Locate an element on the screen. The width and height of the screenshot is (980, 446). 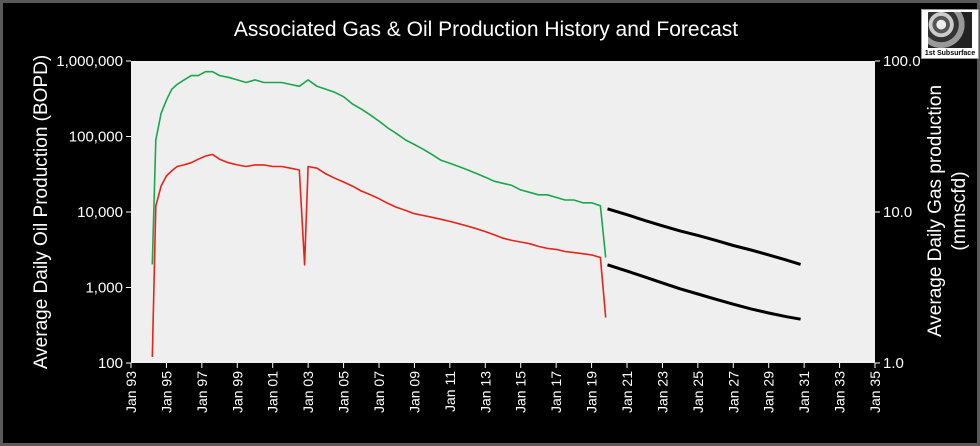
x-tick-label-2: Jan 97 is located at coordinates (202, 392).